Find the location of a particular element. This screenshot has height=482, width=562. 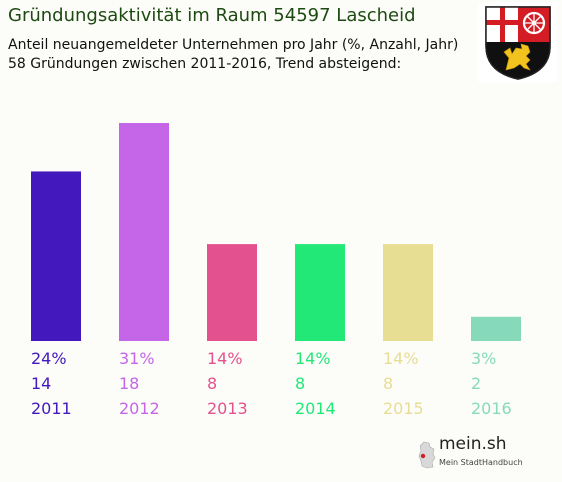

bar-2011 is located at coordinates (56, 256).